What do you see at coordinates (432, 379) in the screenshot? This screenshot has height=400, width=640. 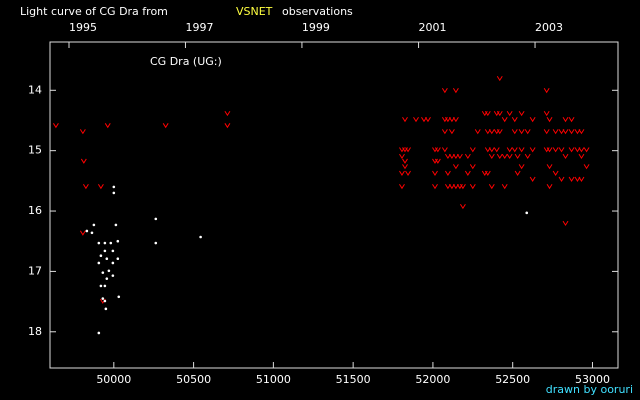 I see `x-tick-label: 52000` at bounding box center [432, 379].